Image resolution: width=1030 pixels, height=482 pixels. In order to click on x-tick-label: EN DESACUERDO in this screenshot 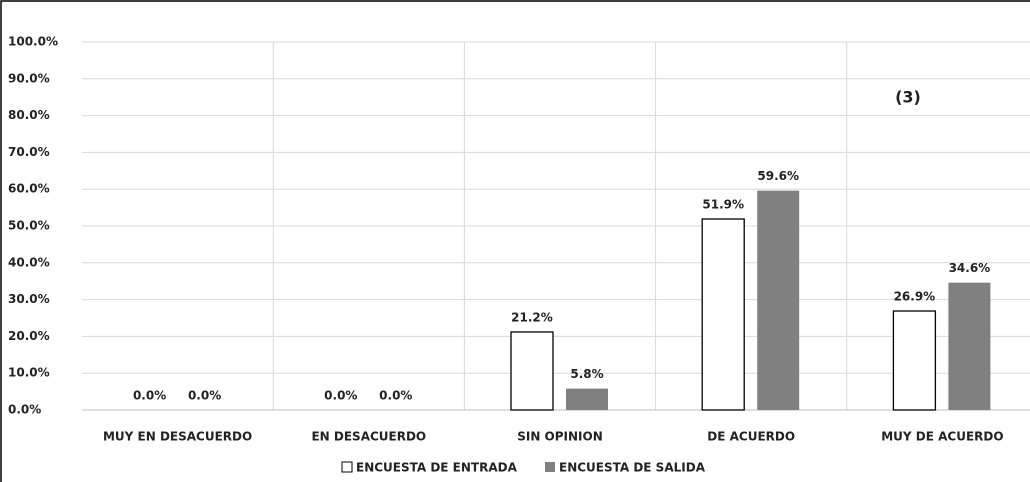, I will do `click(368, 437)`.